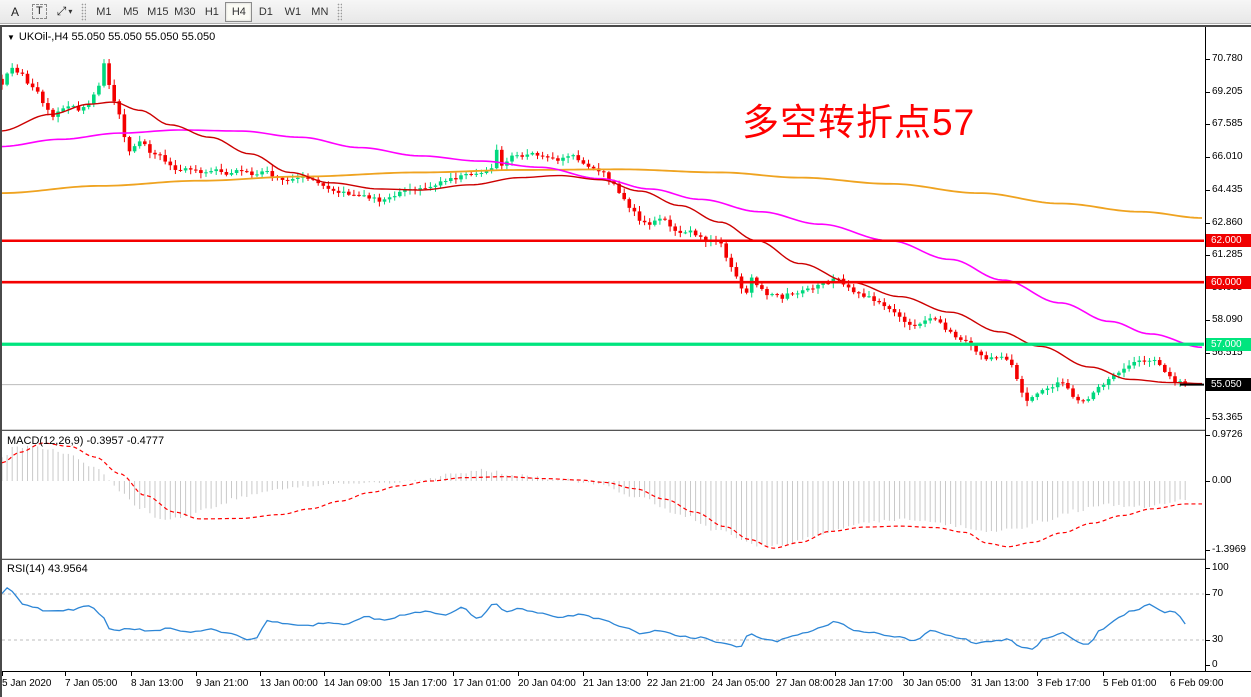 The height and width of the screenshot is (697, 1251). Describe the element at coordinates (1000, 683) in the screenshot. I see `time-label: 31 Jan 13:00` at that location.